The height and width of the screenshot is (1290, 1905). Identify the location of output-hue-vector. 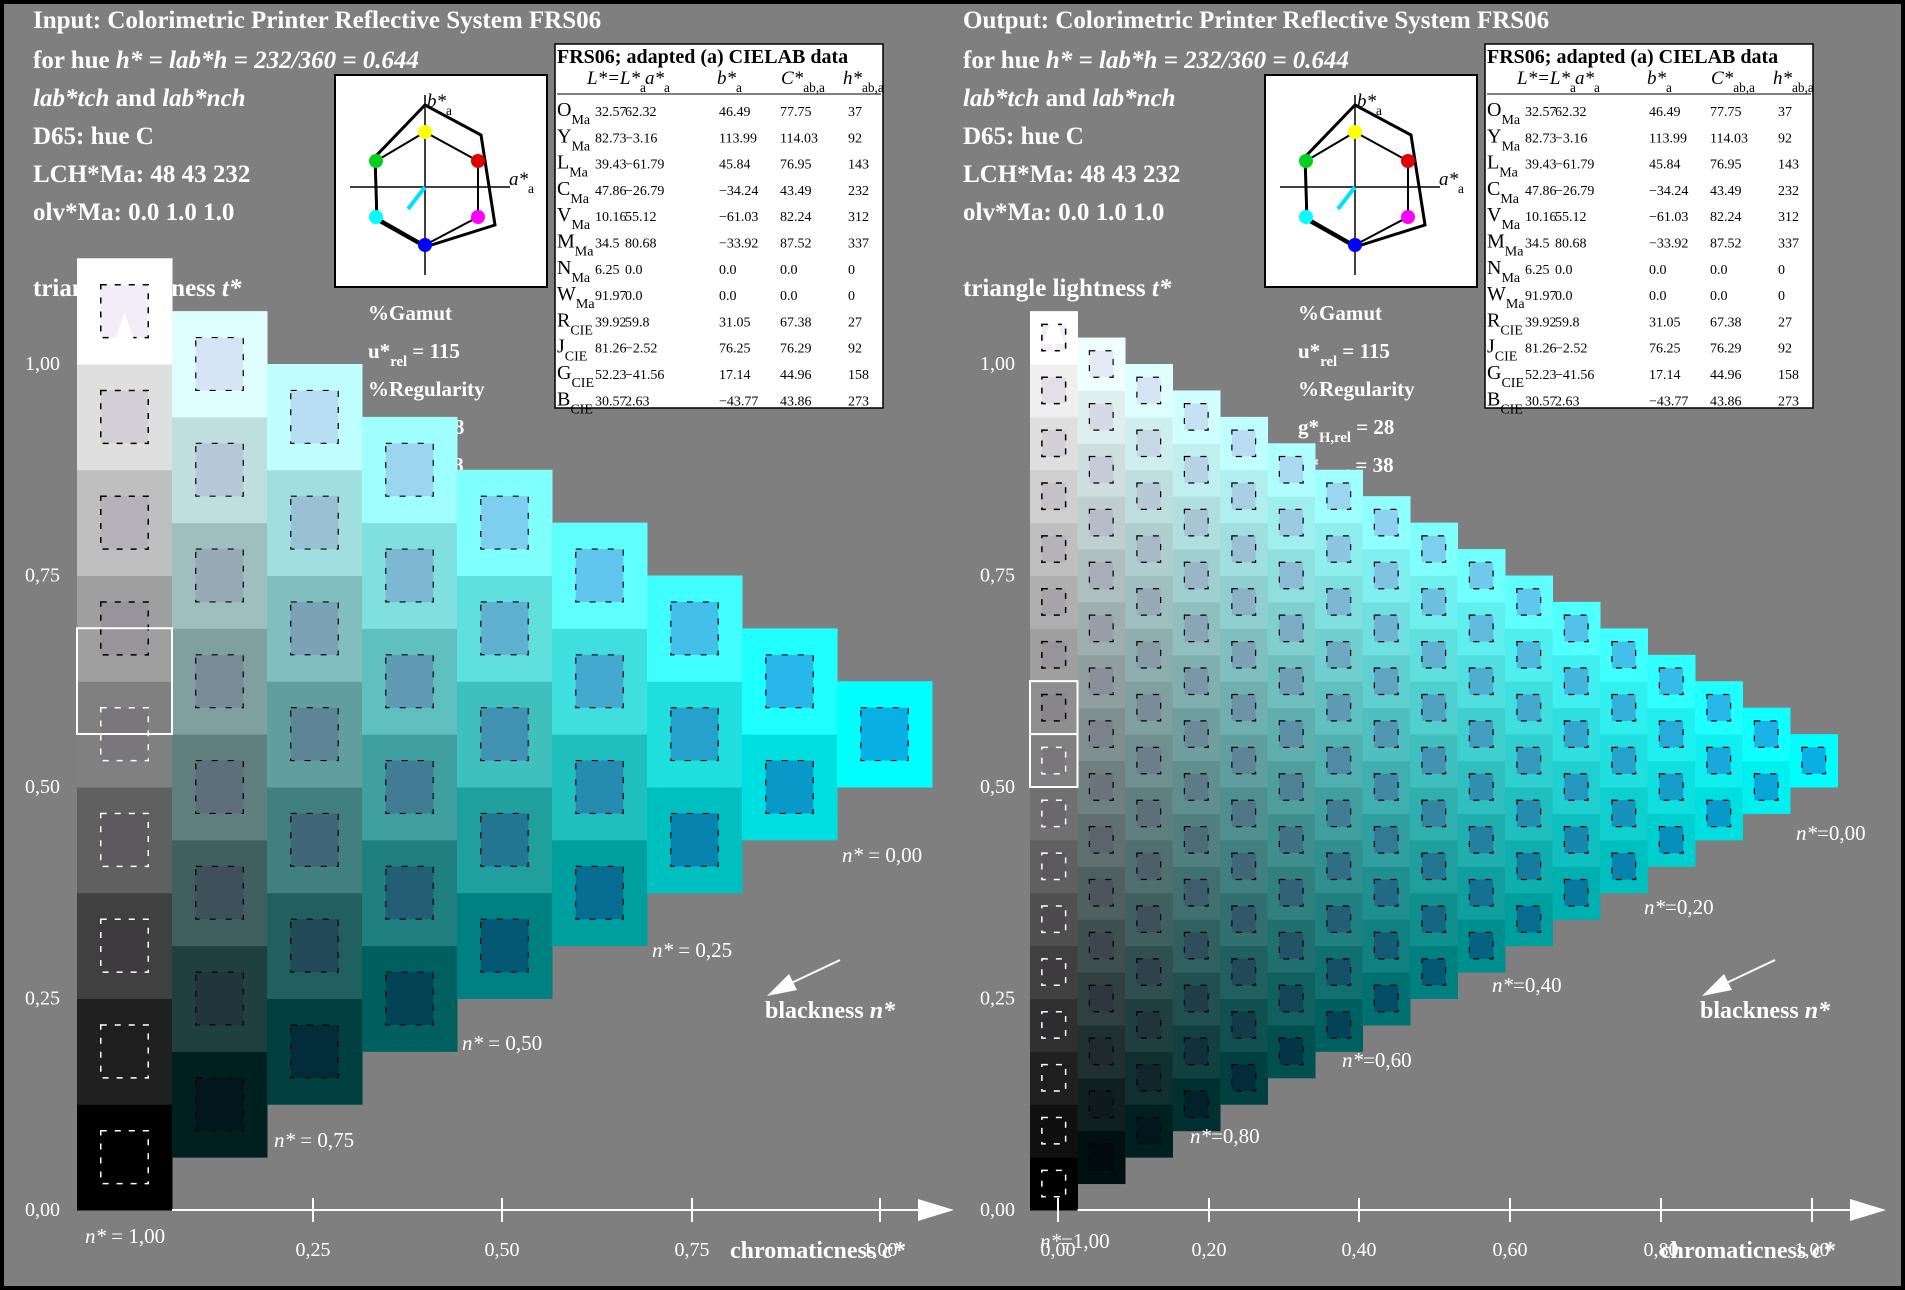
(1346, 198).